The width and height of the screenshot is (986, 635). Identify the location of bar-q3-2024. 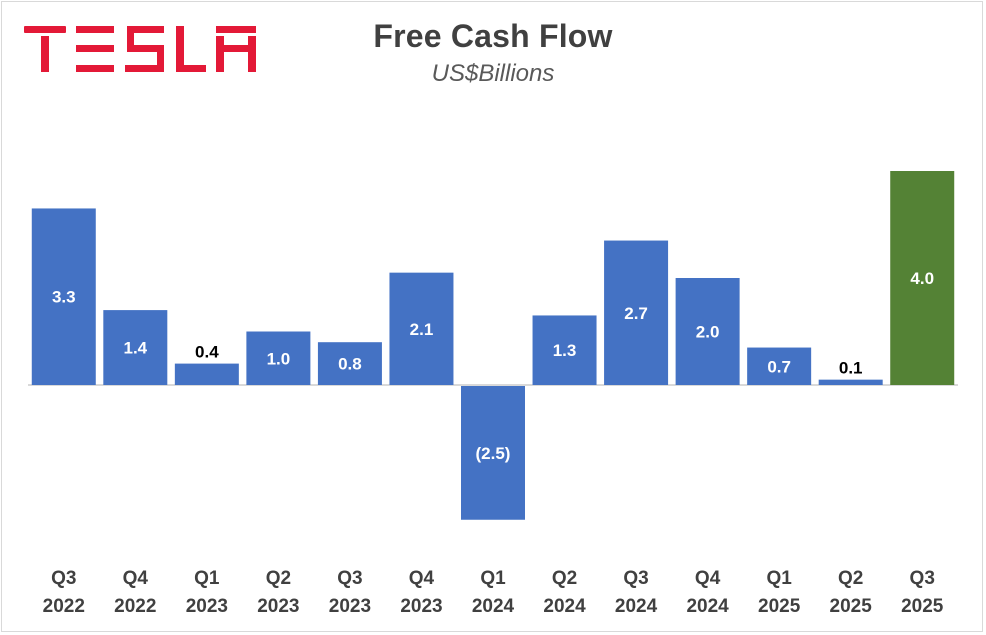
(636, 312).